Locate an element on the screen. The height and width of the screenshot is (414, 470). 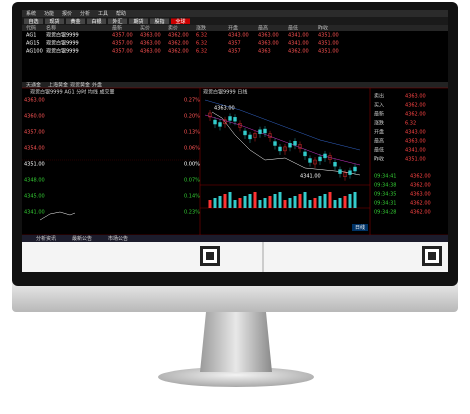
toolbar-label: 黄金 is located at coordinates (75, 21).